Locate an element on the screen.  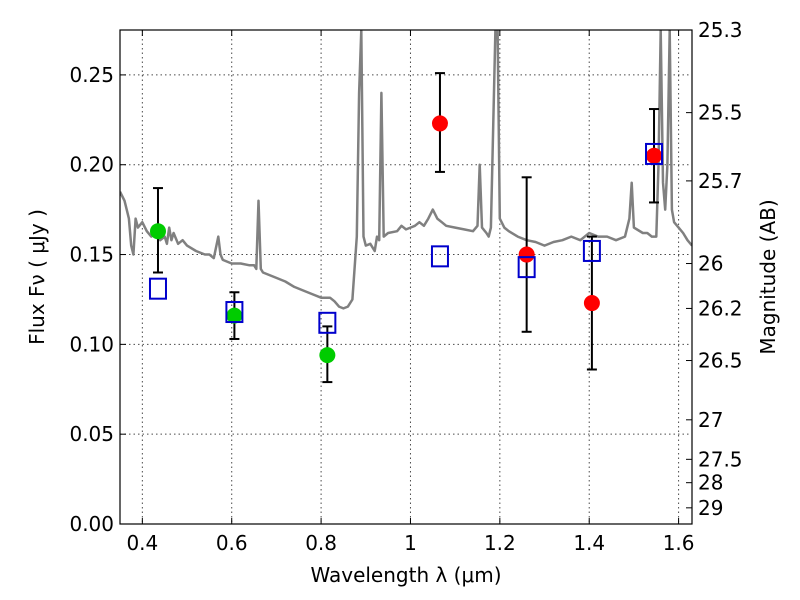
x-tick-label: 1.6 is located at coordinates (679, 543).